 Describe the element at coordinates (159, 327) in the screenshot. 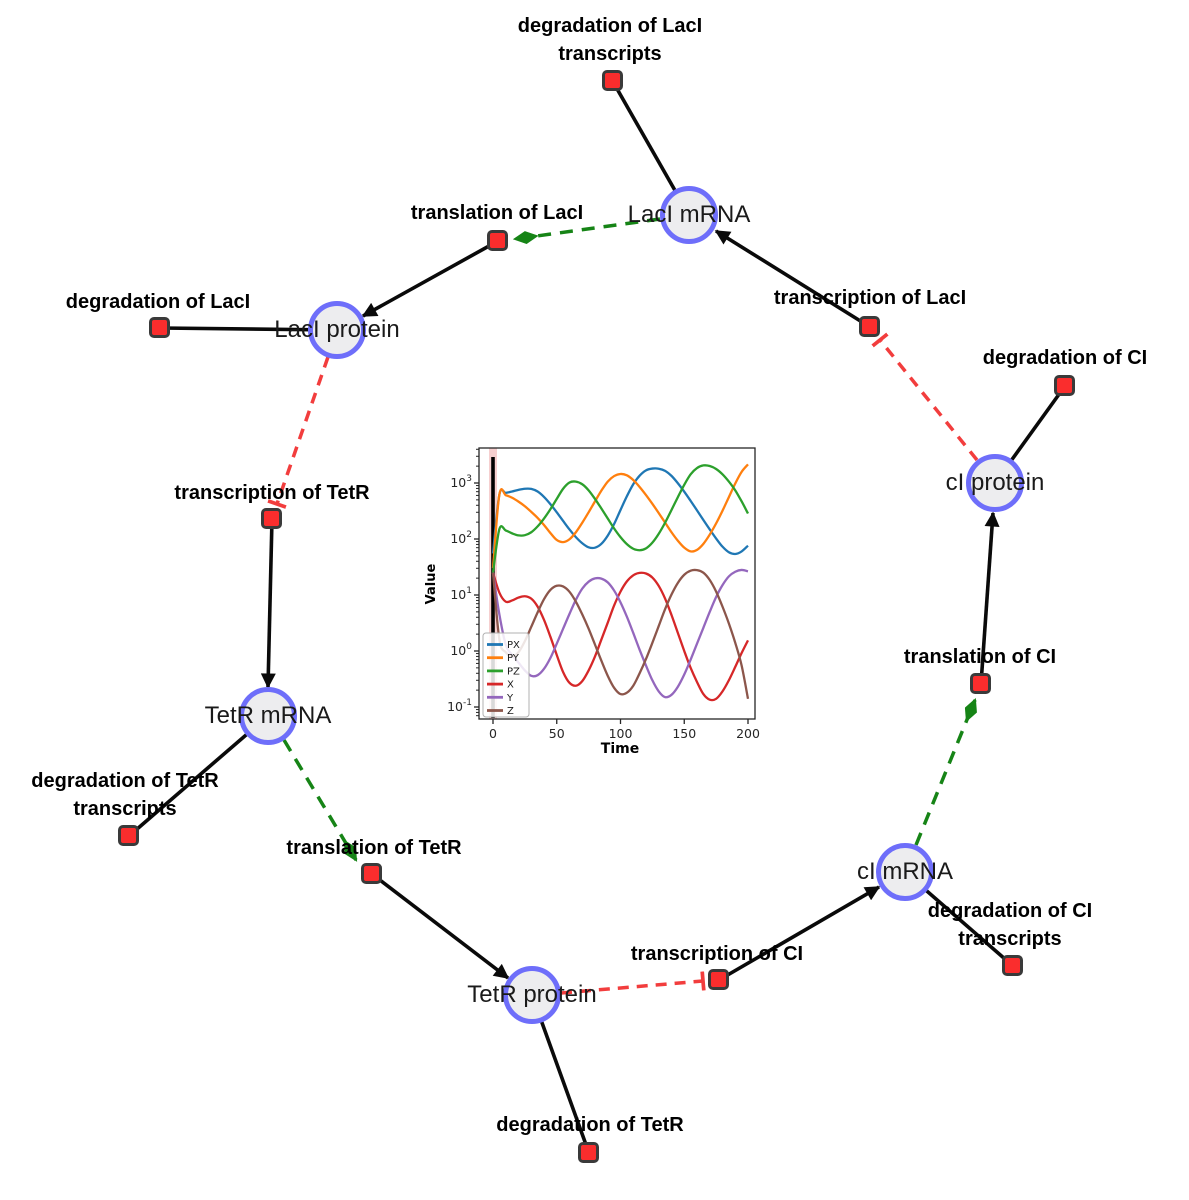

I see `reaction-node-degradation-laci` at that location.